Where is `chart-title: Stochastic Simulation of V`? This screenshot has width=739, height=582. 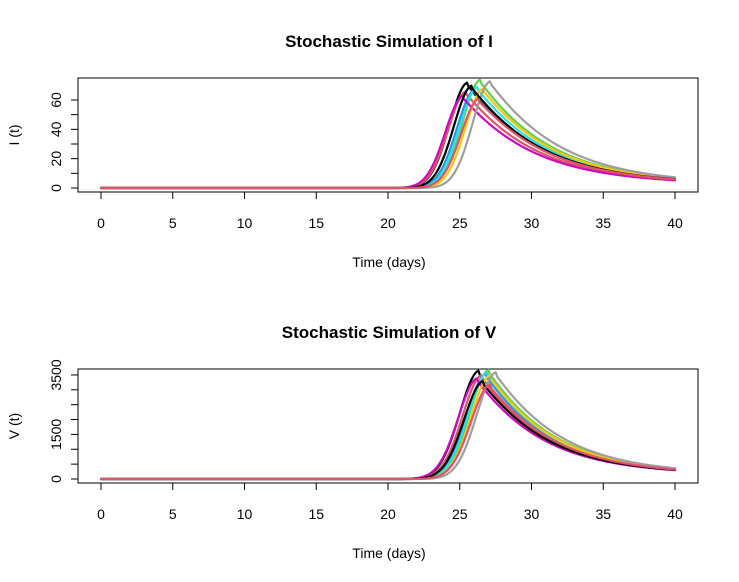
chart-title: Stochastic Simulation of V is located at coordinates (389, 332).